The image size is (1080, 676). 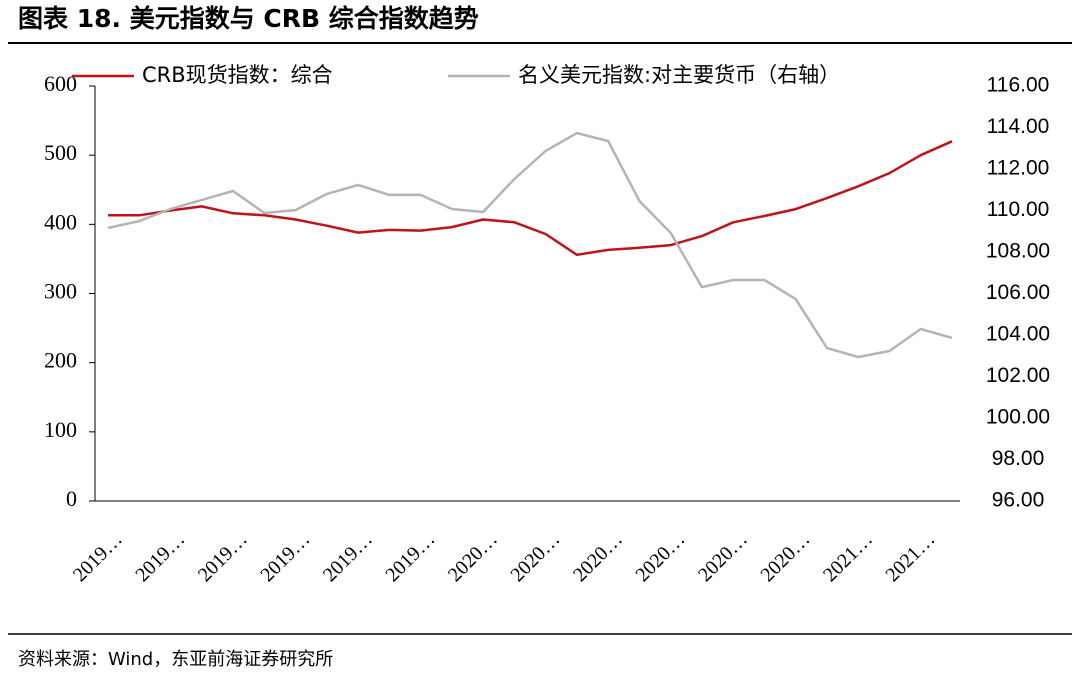 What do you see at coordinates (1018, 209) in the screenshot?
I see `y2-tick-label: 110.00` at bounding box center [1018, 209].